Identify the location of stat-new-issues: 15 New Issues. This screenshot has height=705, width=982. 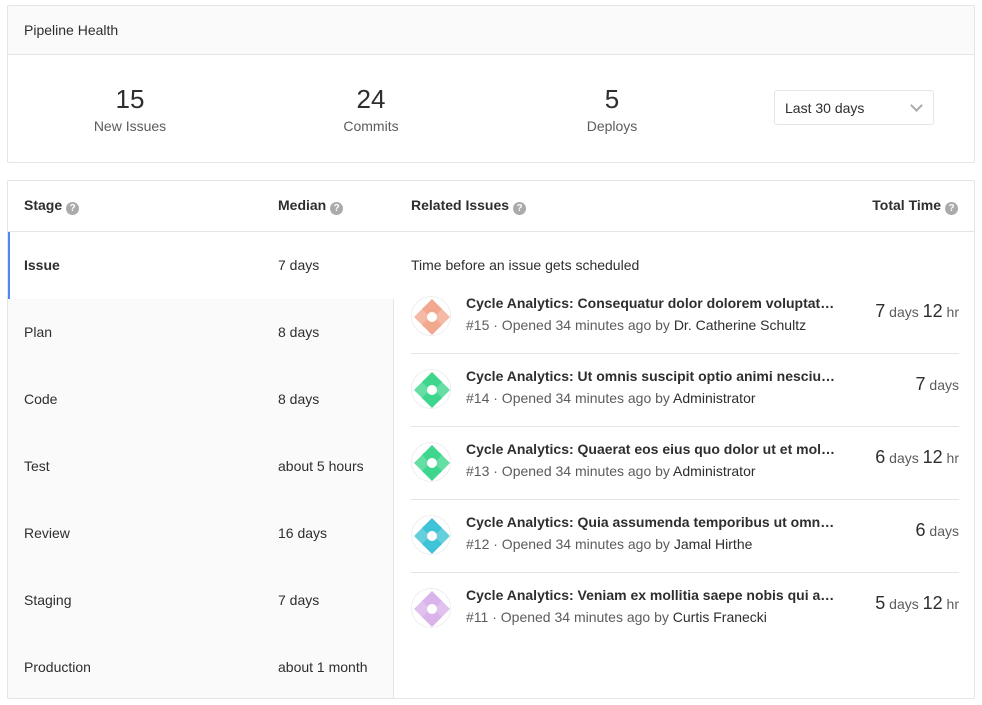
(130, 109).